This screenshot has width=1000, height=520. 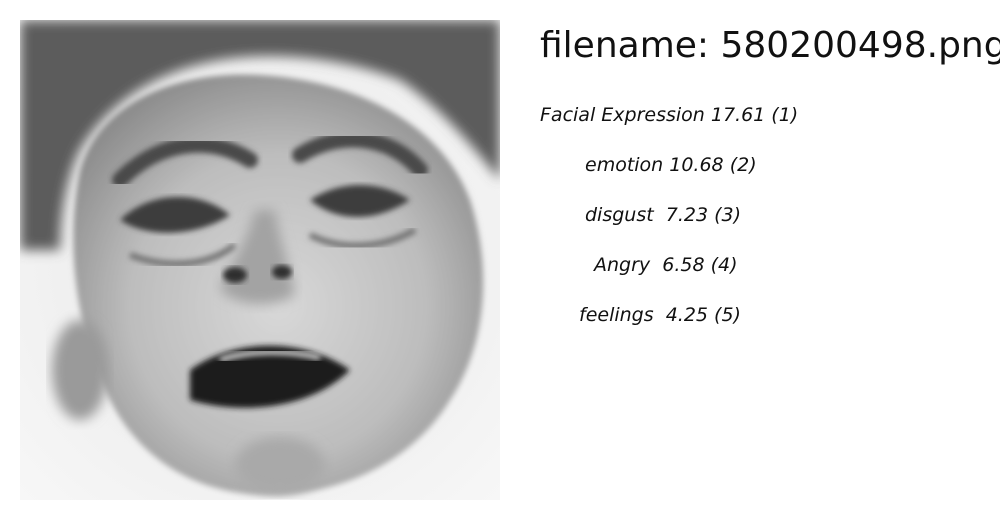 What do you see at coordinates (671, 165) in the screenshot?
I see `label-text: emotion 10.68 (2)` at bounding box center [671, 165].